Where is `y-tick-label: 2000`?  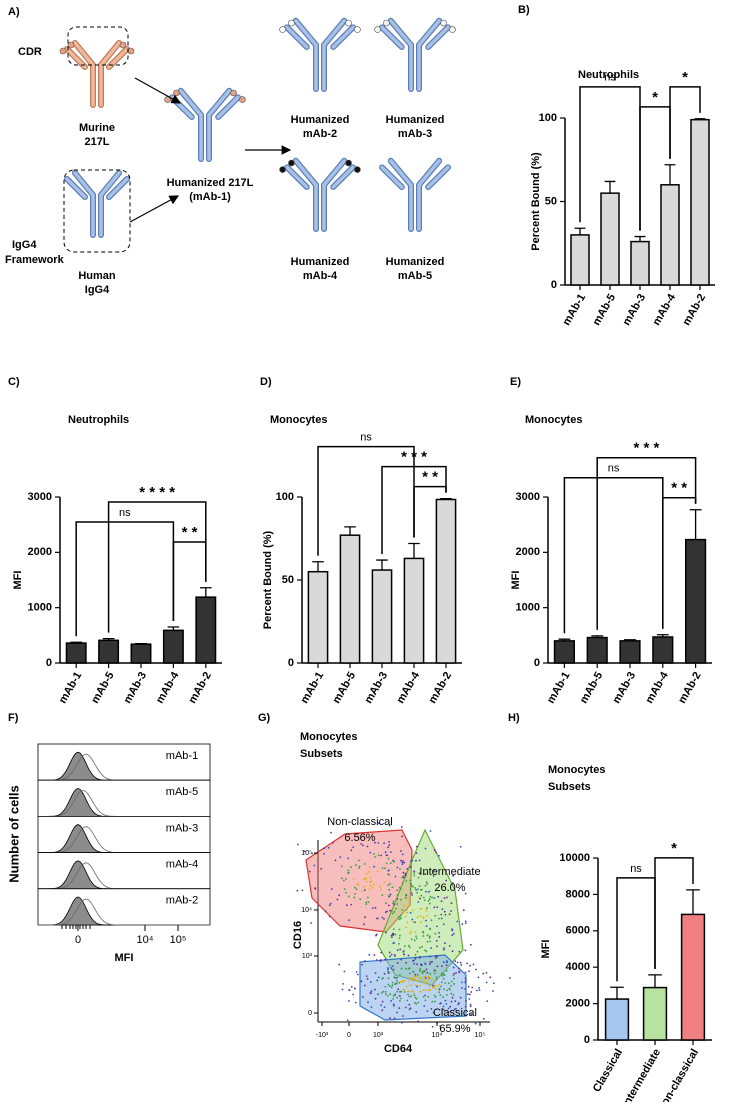
y-tick-label: 2000 is located at coordinates (528, 552).